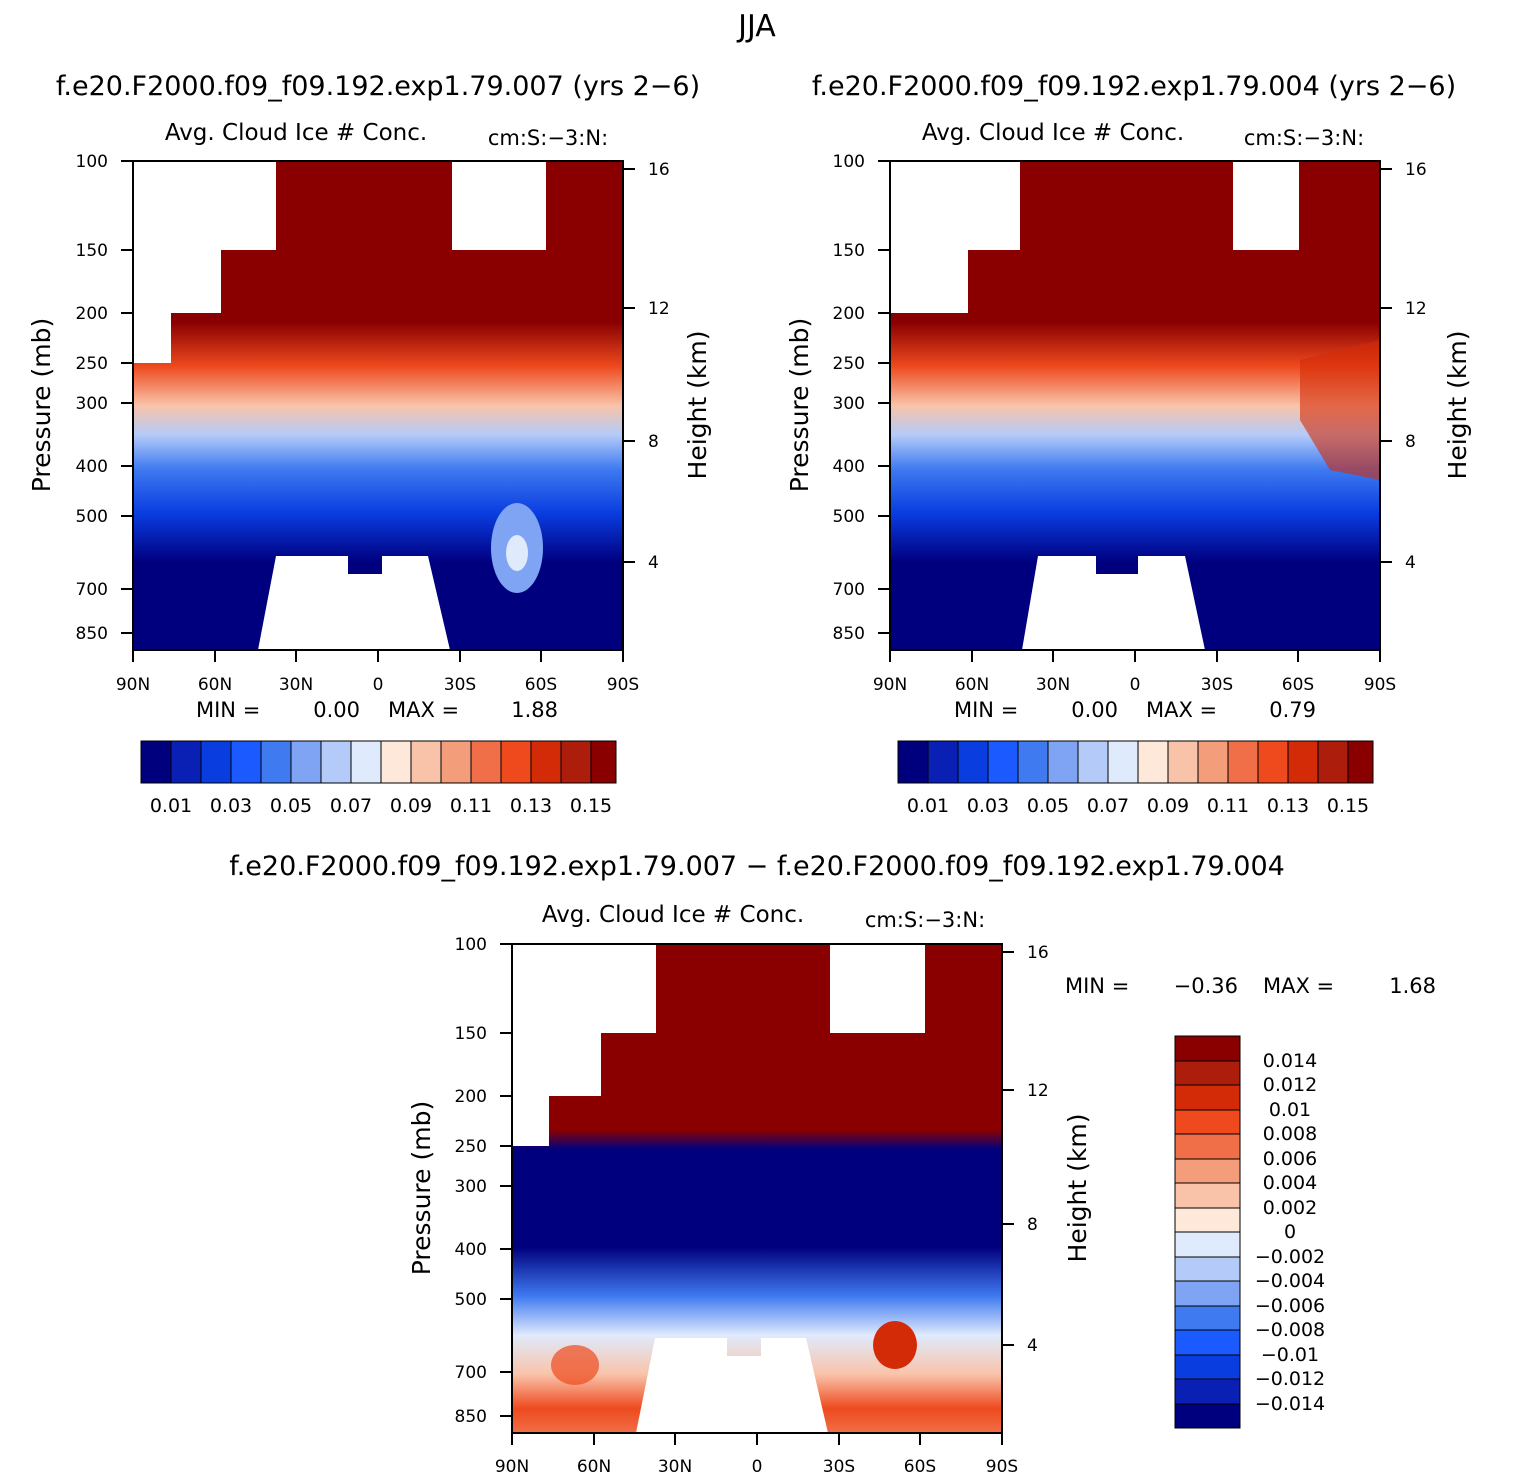  I want to click on tick-label: 500, so click(92, 517).